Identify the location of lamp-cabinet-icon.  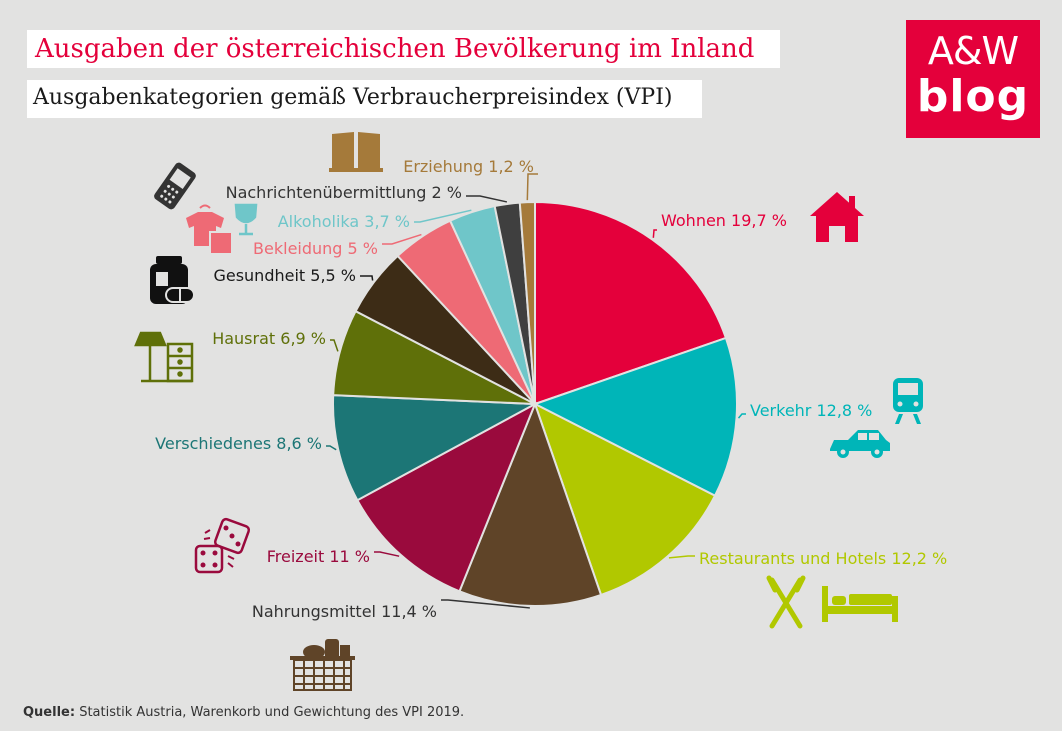
(164, 357).